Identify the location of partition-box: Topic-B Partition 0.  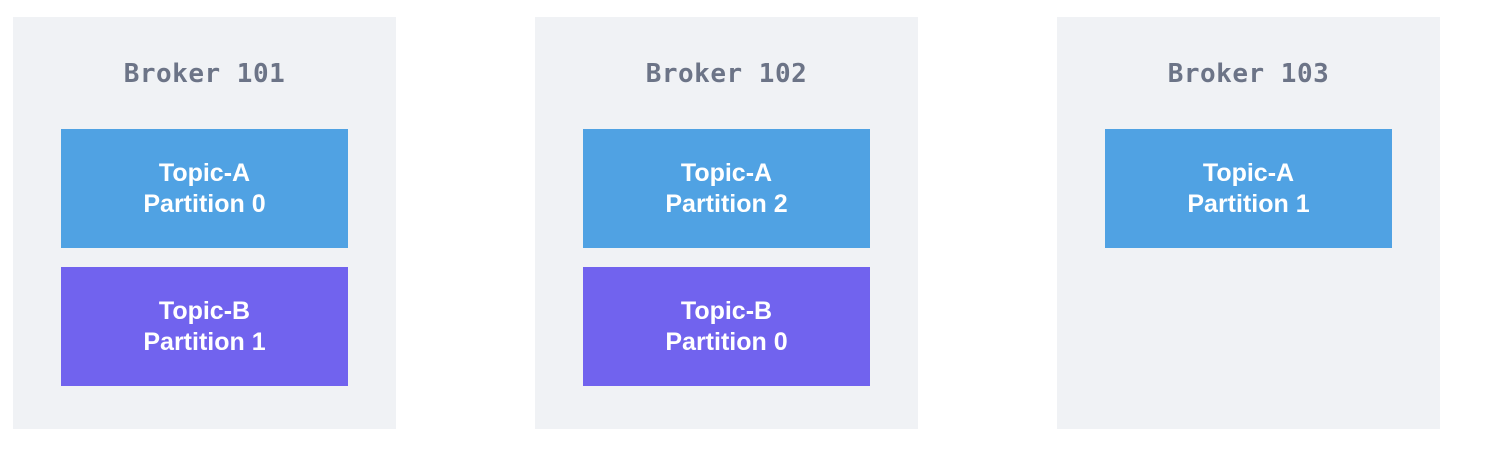
(726, 326).